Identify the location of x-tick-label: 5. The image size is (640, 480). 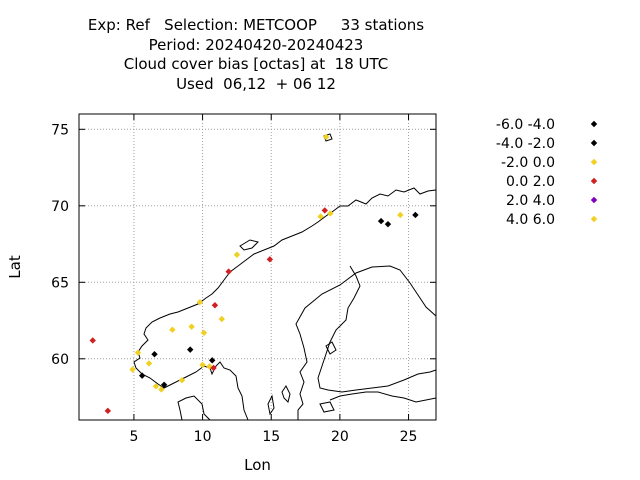
(133, 437).